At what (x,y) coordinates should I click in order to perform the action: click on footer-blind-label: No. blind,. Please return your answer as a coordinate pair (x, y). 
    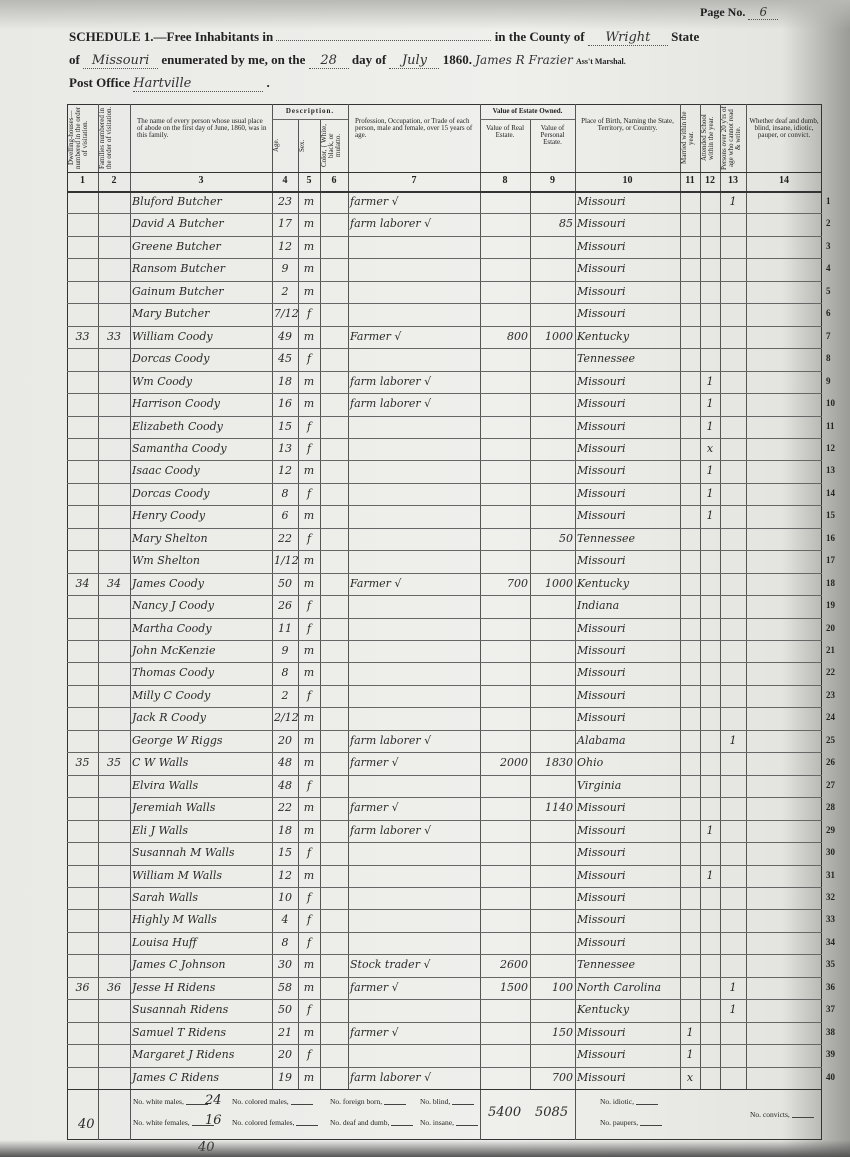
    Looking at the image, I should click on (435, 1101).